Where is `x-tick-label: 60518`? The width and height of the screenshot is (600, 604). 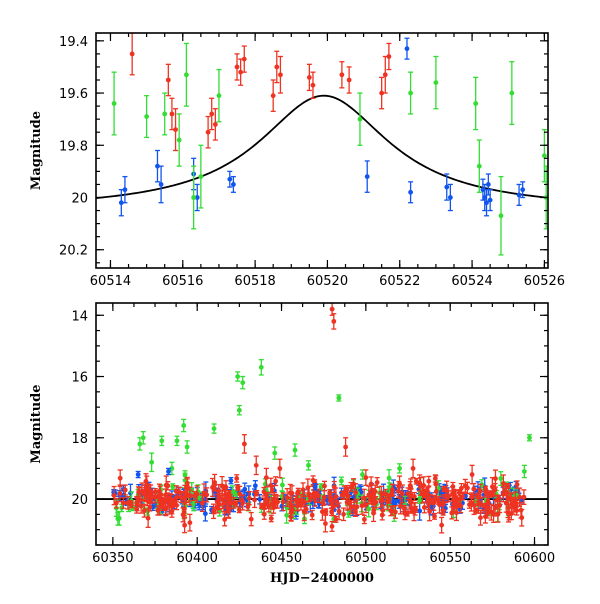 x-tick-label: 60518 is located at coordinates (254, 281).